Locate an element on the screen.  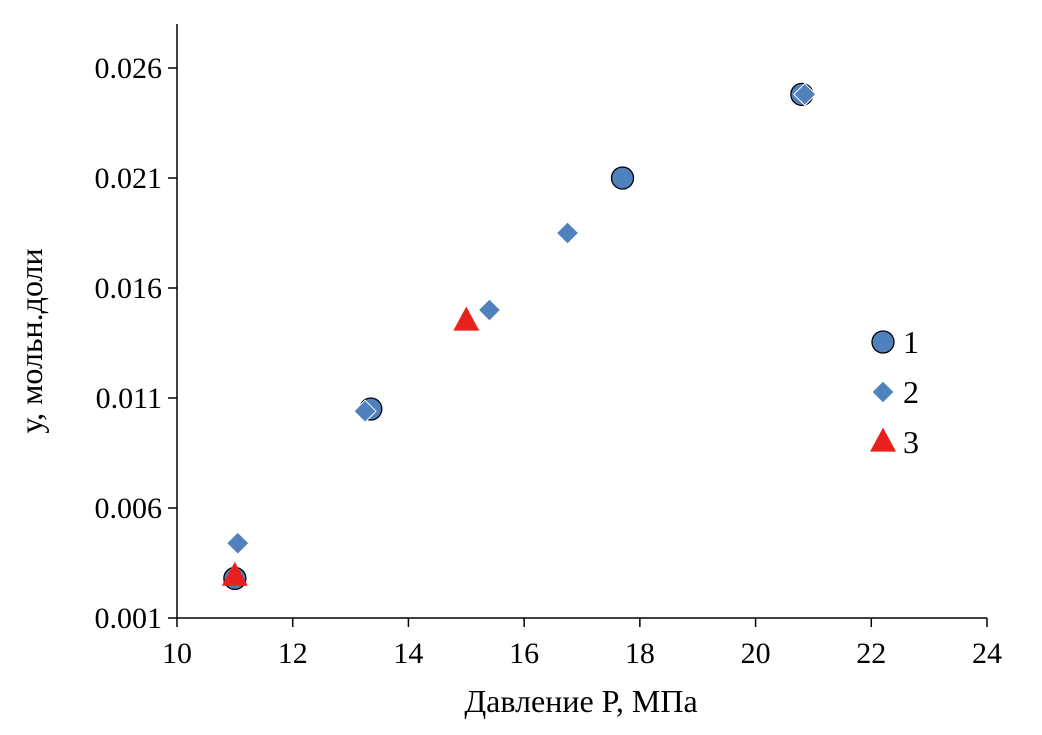
x-tick-label: 16 is located at coordinates (524, 653).